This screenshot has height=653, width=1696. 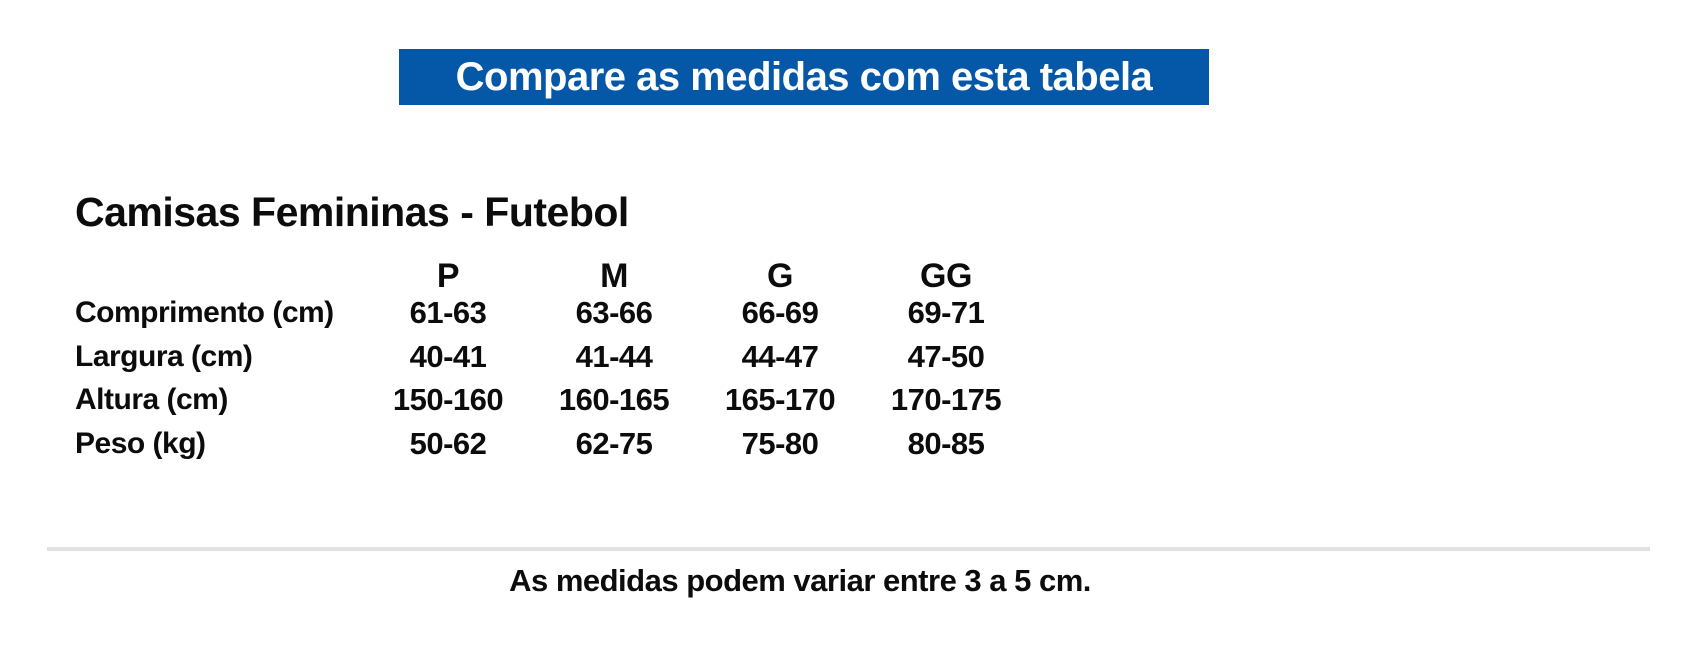 What do you see at coordinates (946, 443) in the screenshot?
I see `size-cell: 80-85` at bounding box center [946, 443].